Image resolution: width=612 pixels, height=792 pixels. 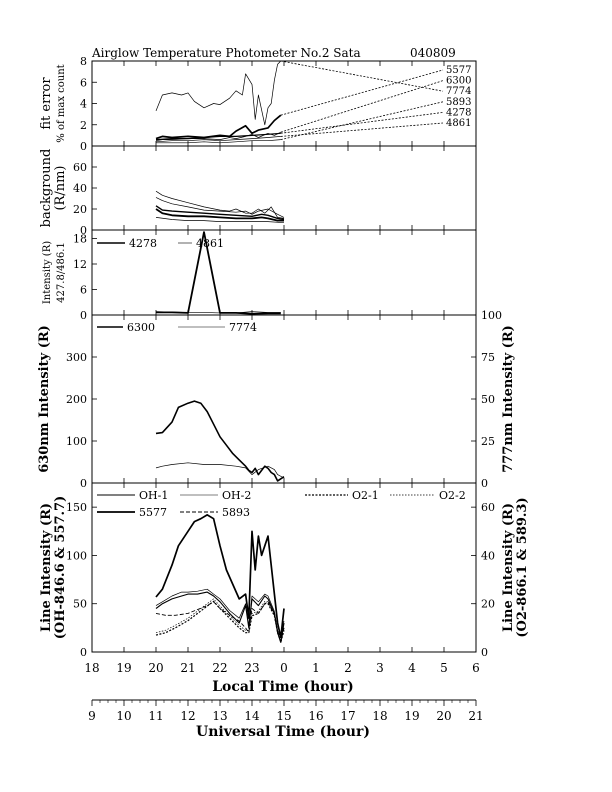 What do you see at coordinates (488, 555) in the screenshot?
I see `y-tick-label-right: 40` at bounding box center [488, 555].